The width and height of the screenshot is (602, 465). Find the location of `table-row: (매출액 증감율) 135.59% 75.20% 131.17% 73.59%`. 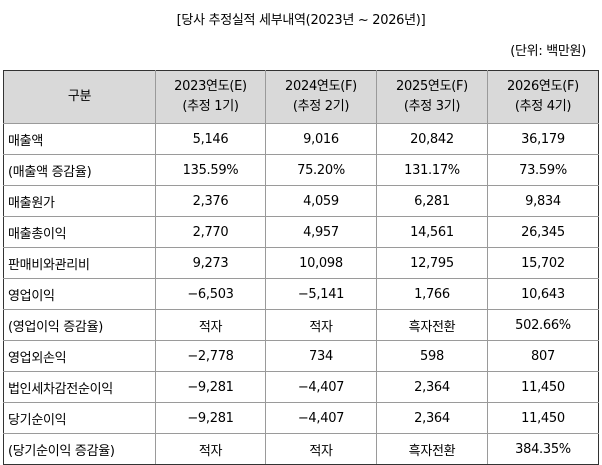

table-row: (매출액 증감율) 135.59% 75.20% 131.17% 73.59% is located at coordinates (301, 170).